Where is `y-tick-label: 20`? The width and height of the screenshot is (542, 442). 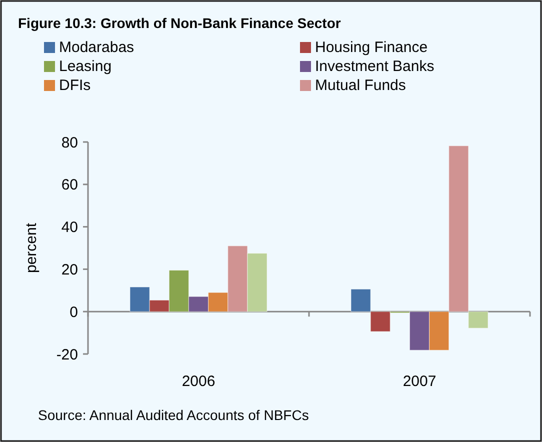 y-tick-label: 20 is located at coordinates (69, 269).